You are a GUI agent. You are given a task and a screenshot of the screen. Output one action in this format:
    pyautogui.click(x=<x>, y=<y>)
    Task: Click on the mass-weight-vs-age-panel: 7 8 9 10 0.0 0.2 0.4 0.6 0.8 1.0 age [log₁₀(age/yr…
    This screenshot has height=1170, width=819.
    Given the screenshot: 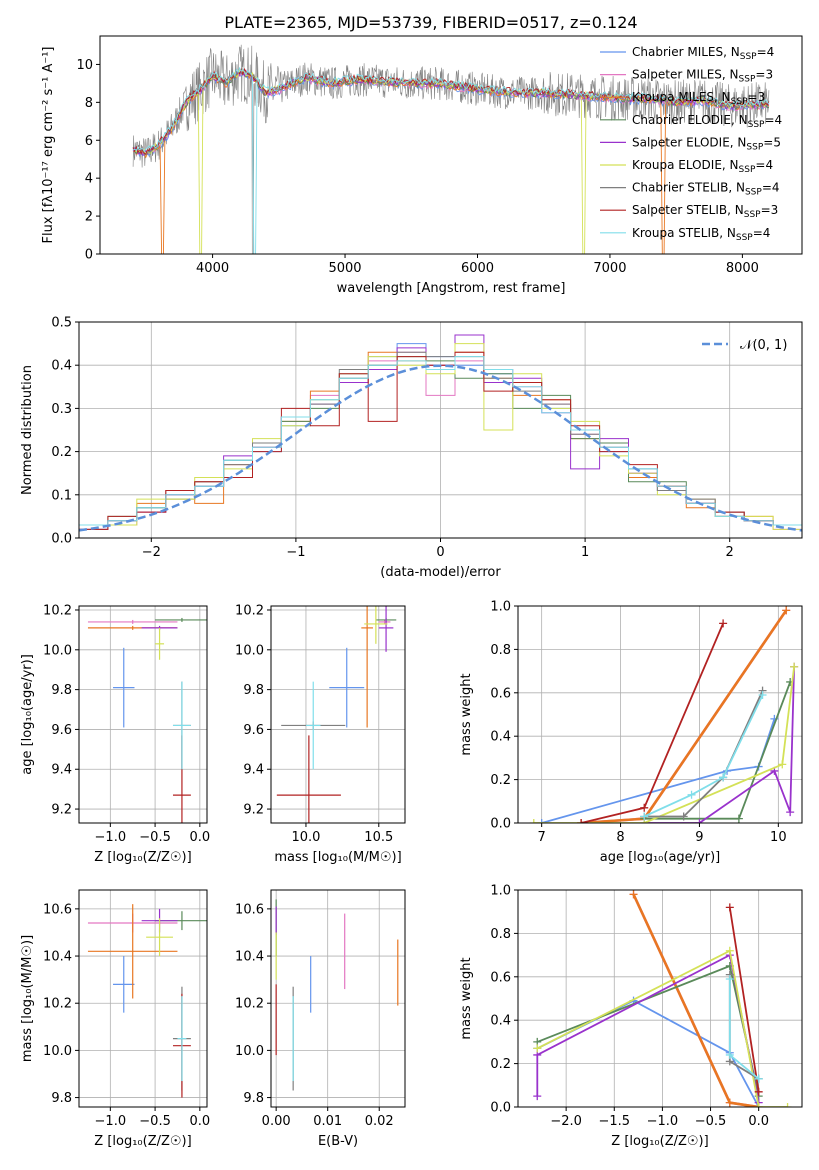 What is the action you would take?
    pyautogui.click(x=631, y=732)
    